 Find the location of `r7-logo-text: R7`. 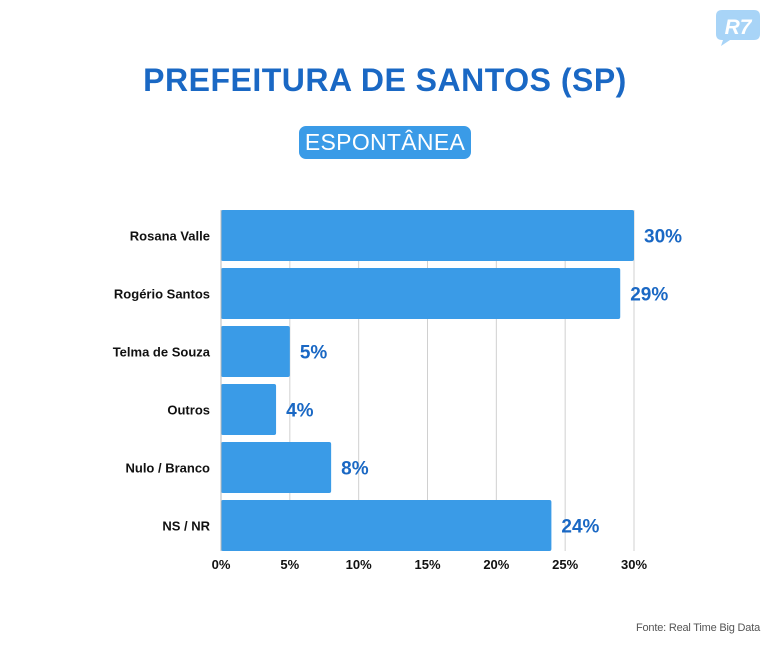

r7-logo-text: R7 is located at coordinates (739, 27).